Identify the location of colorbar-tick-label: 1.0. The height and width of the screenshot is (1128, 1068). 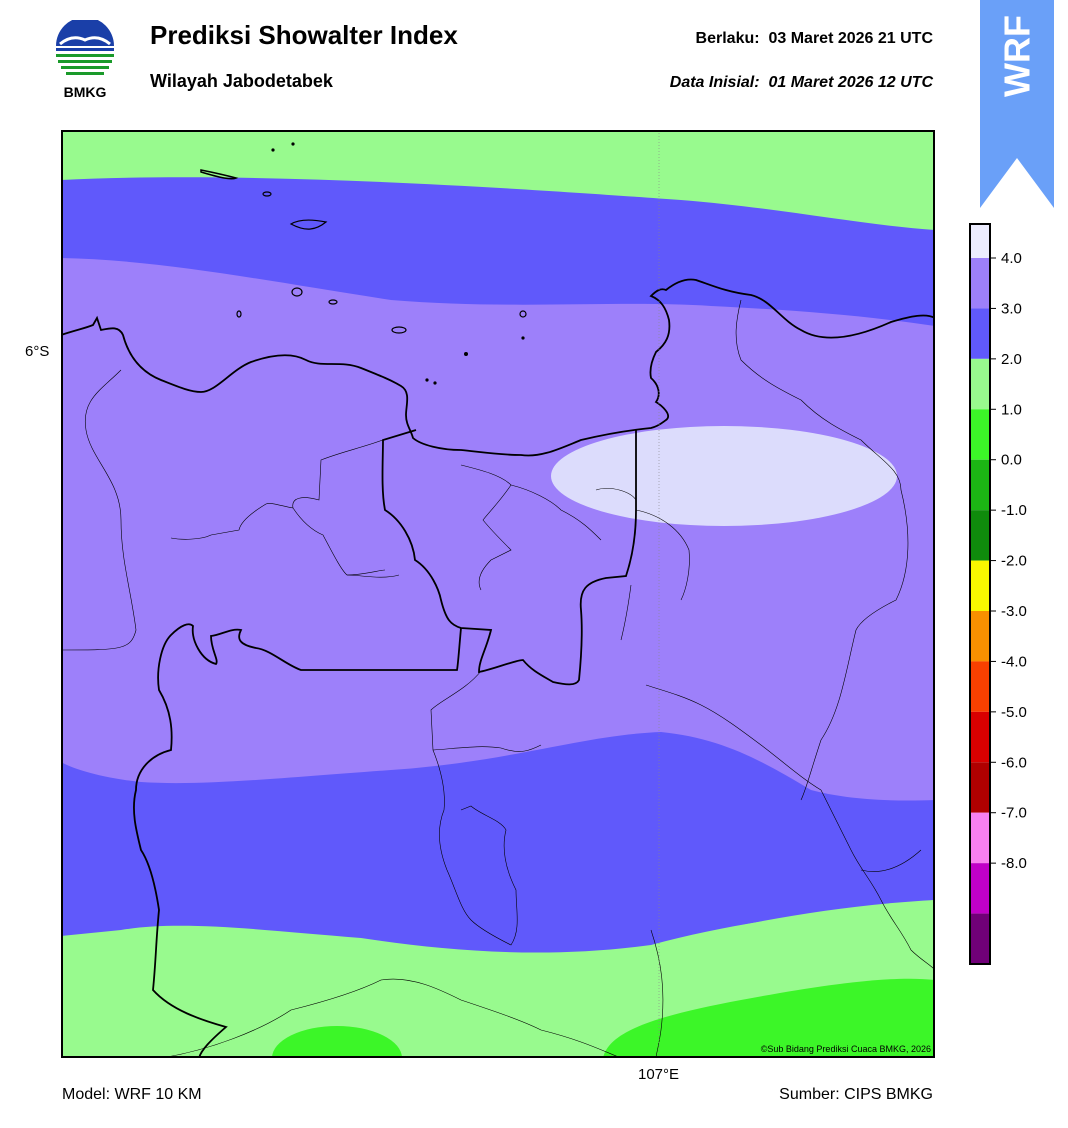
(1011, 409).